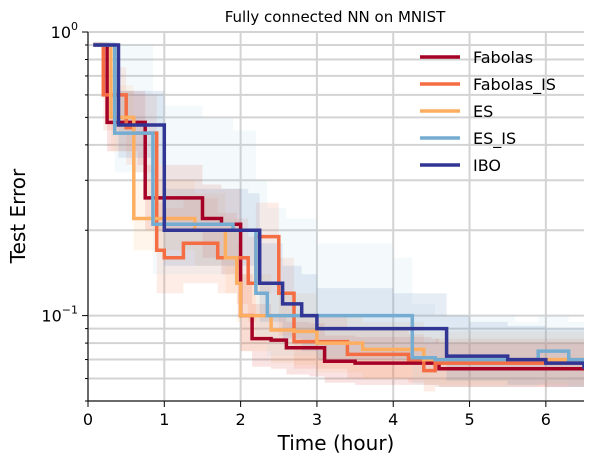 The image size is (597, 465). What do you see at coordinates (241, 419) in the screenshot?
I see `x-tick-label: 2` at bounding box center [241, 419].